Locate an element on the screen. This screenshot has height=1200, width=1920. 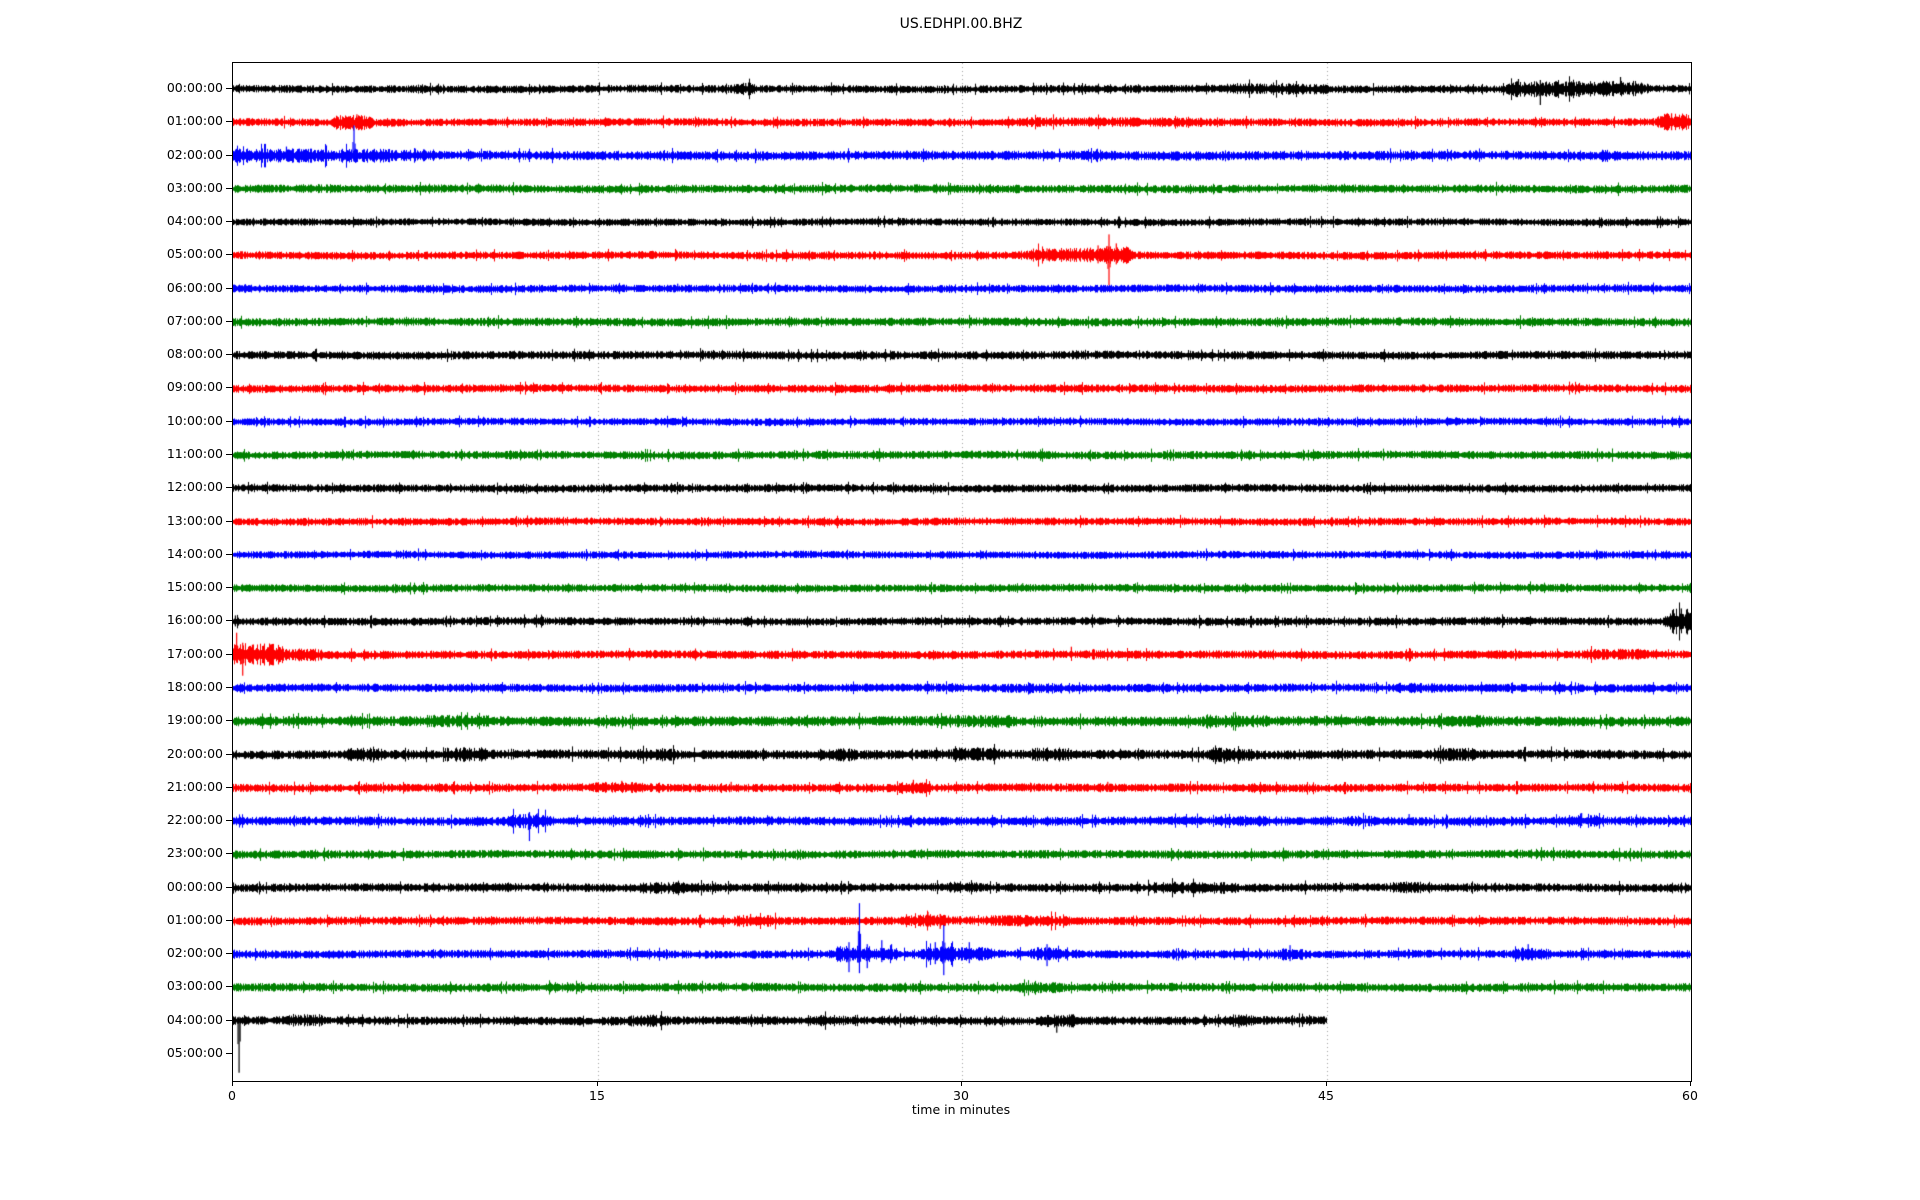
x-tick-label: 60 is located at coordinates (1690, 1095).